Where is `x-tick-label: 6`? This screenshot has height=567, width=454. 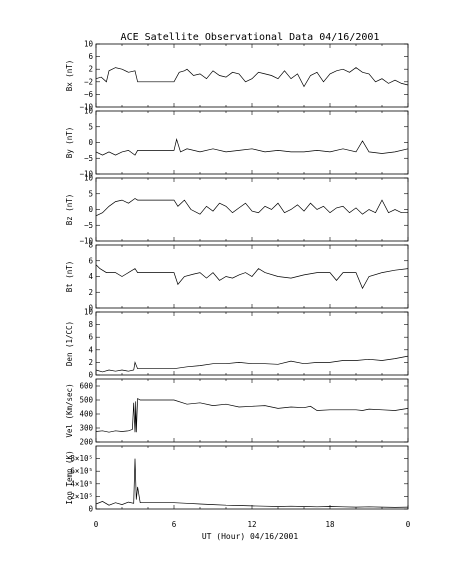
x-tick-label: 6 is located at coordinates (174, 524).